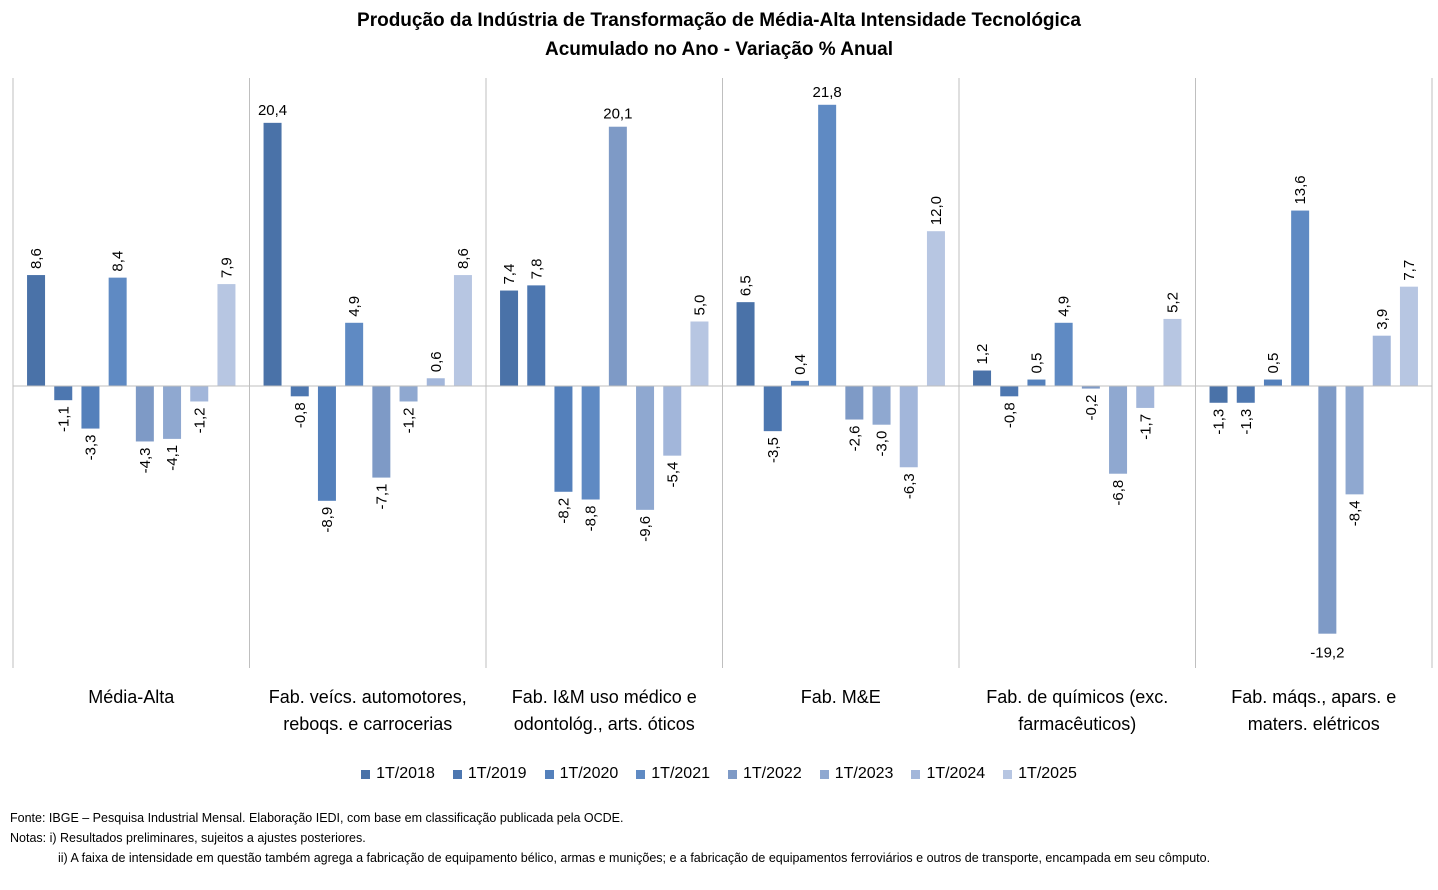 This screenshot has width=1438, height=890. What do you see at coordinates (645, 529) in the screenshot?
I see `data-label: -9,6` at bounding box center [645, 529].